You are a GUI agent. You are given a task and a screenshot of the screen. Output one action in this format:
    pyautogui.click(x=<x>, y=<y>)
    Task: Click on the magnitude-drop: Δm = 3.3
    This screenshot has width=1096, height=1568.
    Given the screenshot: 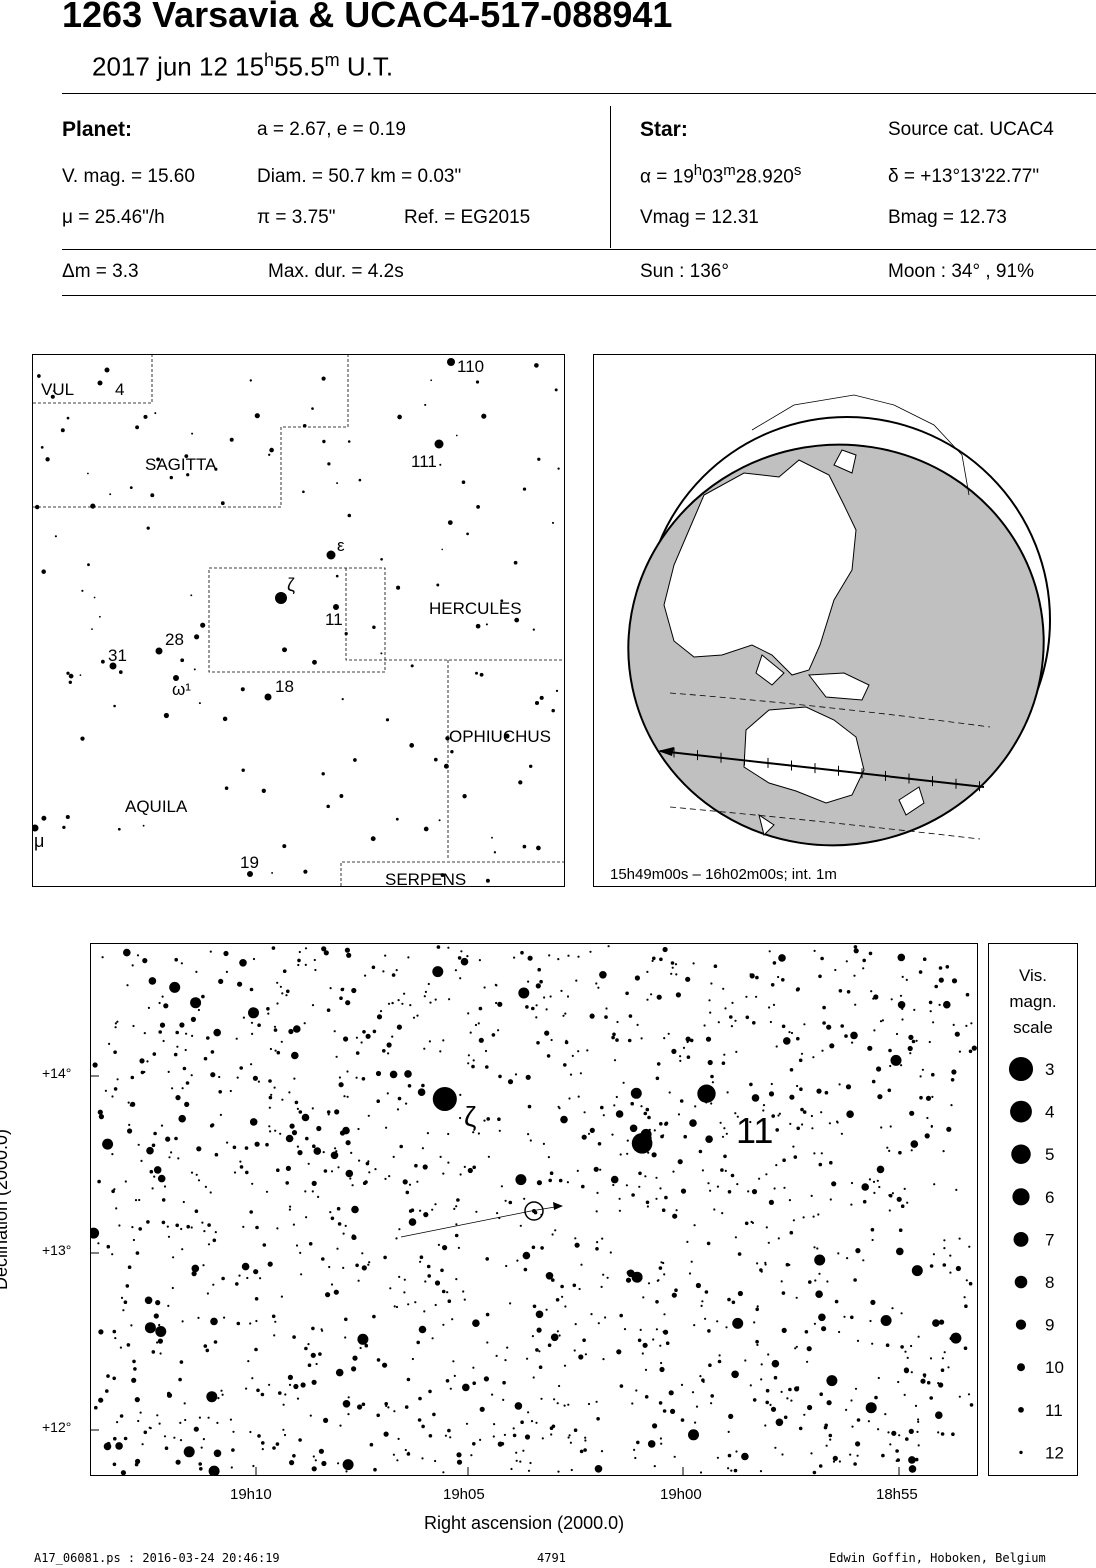 What is the action you would take?
    pyautogui.click(x=100, y=271)
    